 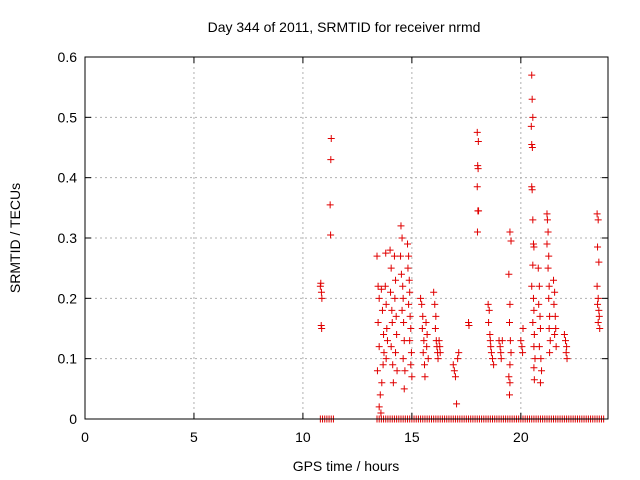 What do you see at coordinates (303, 437) in the screenshot?
I see `x-tick-label: 10` at bounding box center [303, 437].